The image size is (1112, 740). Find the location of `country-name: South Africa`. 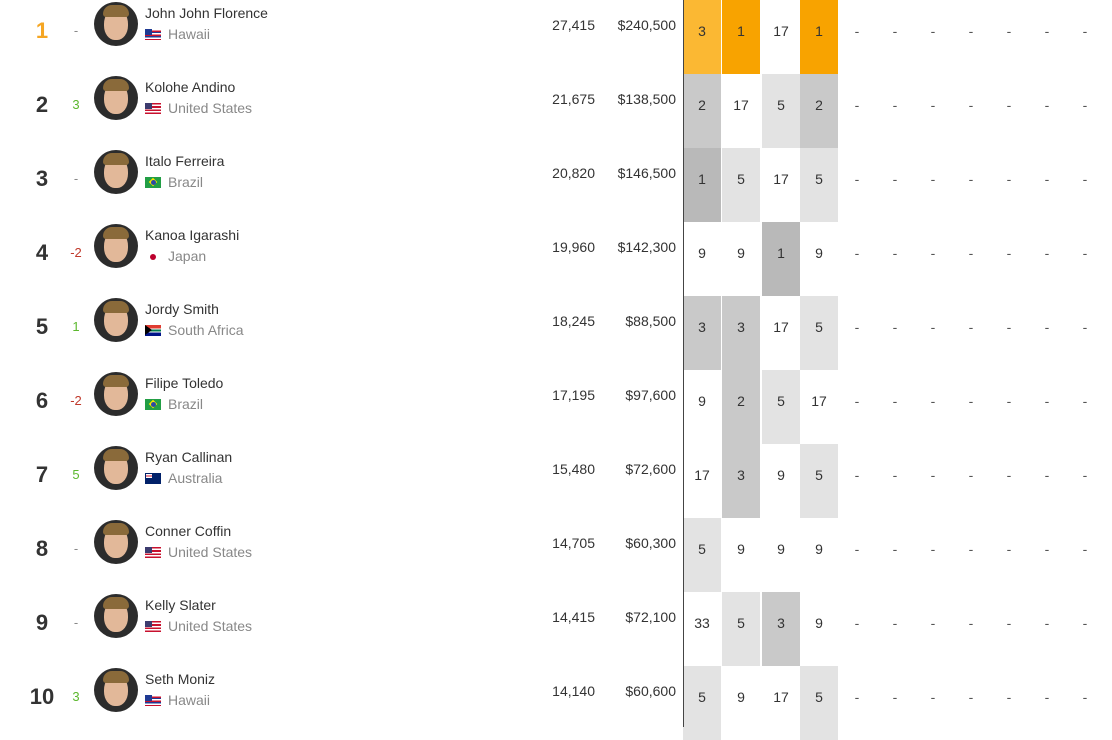

country-name: South Africa is located at coordinates (206, 330).